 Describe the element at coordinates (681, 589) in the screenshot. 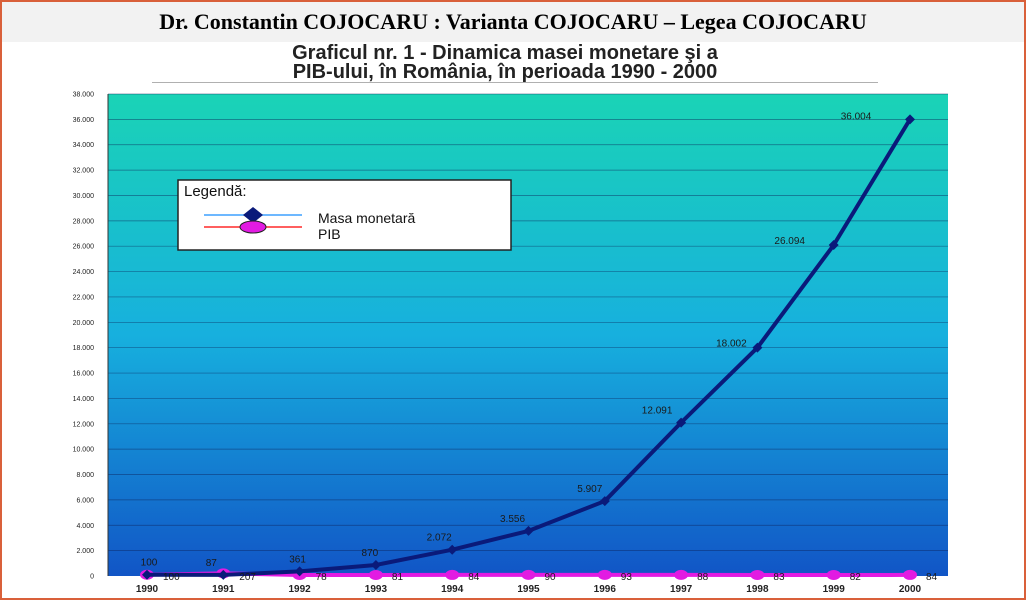

I see `x-tick-label: 1997` at that location.